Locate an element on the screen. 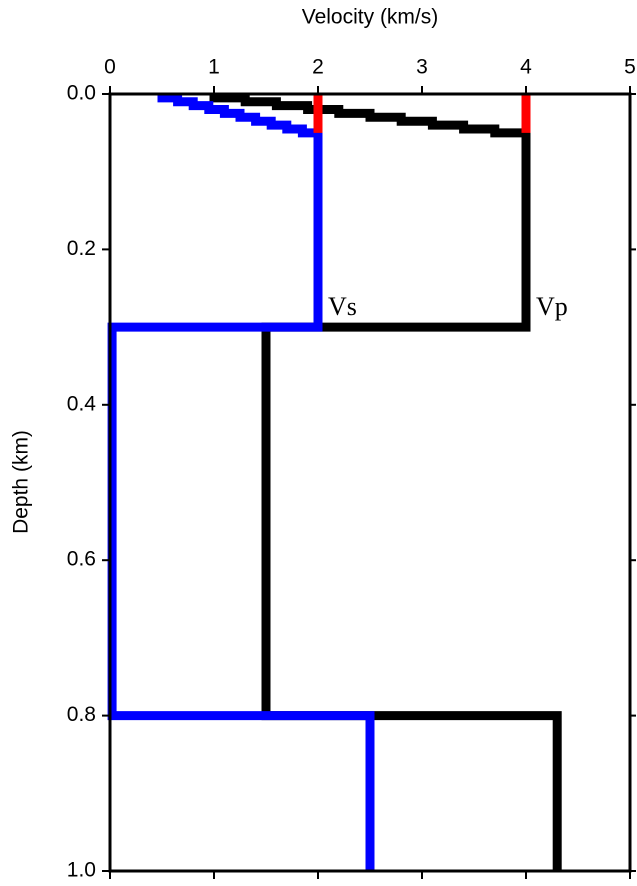 Image resolution: width=637 pixels, height=886 pixels. x-tick-label: 5 is located at coordinates (630, 67).